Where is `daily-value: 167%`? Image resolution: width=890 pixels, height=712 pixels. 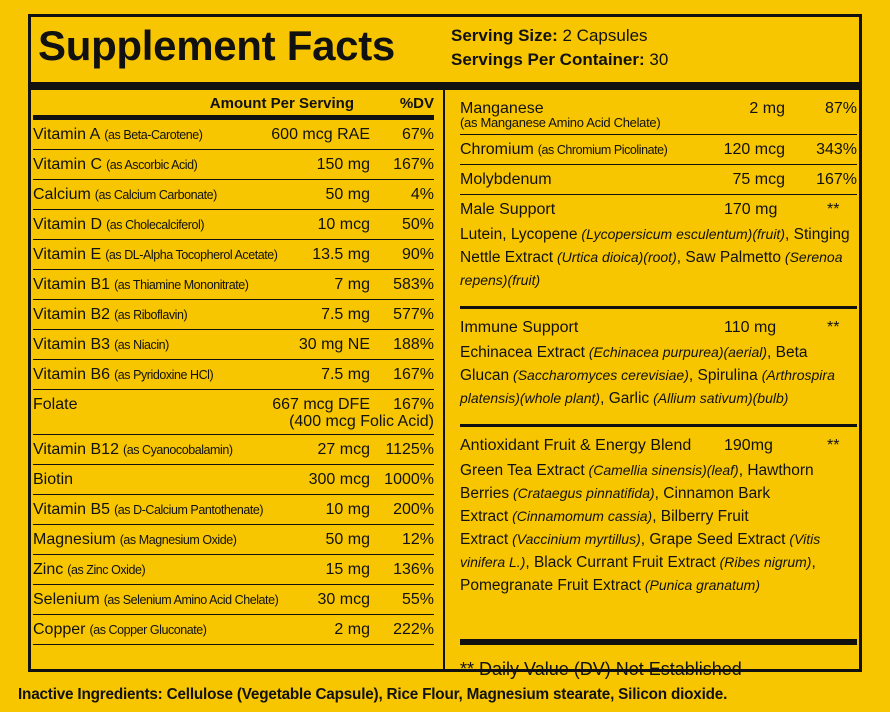 daily-value: 167% is located at coordinates (413, 404).